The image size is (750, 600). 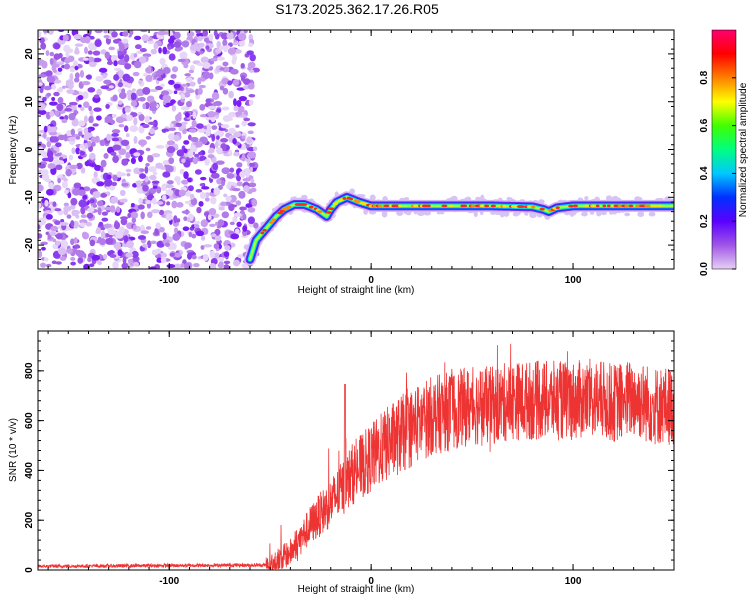 I want to click on ridge-halo-blob, so click(x=508, y=198).